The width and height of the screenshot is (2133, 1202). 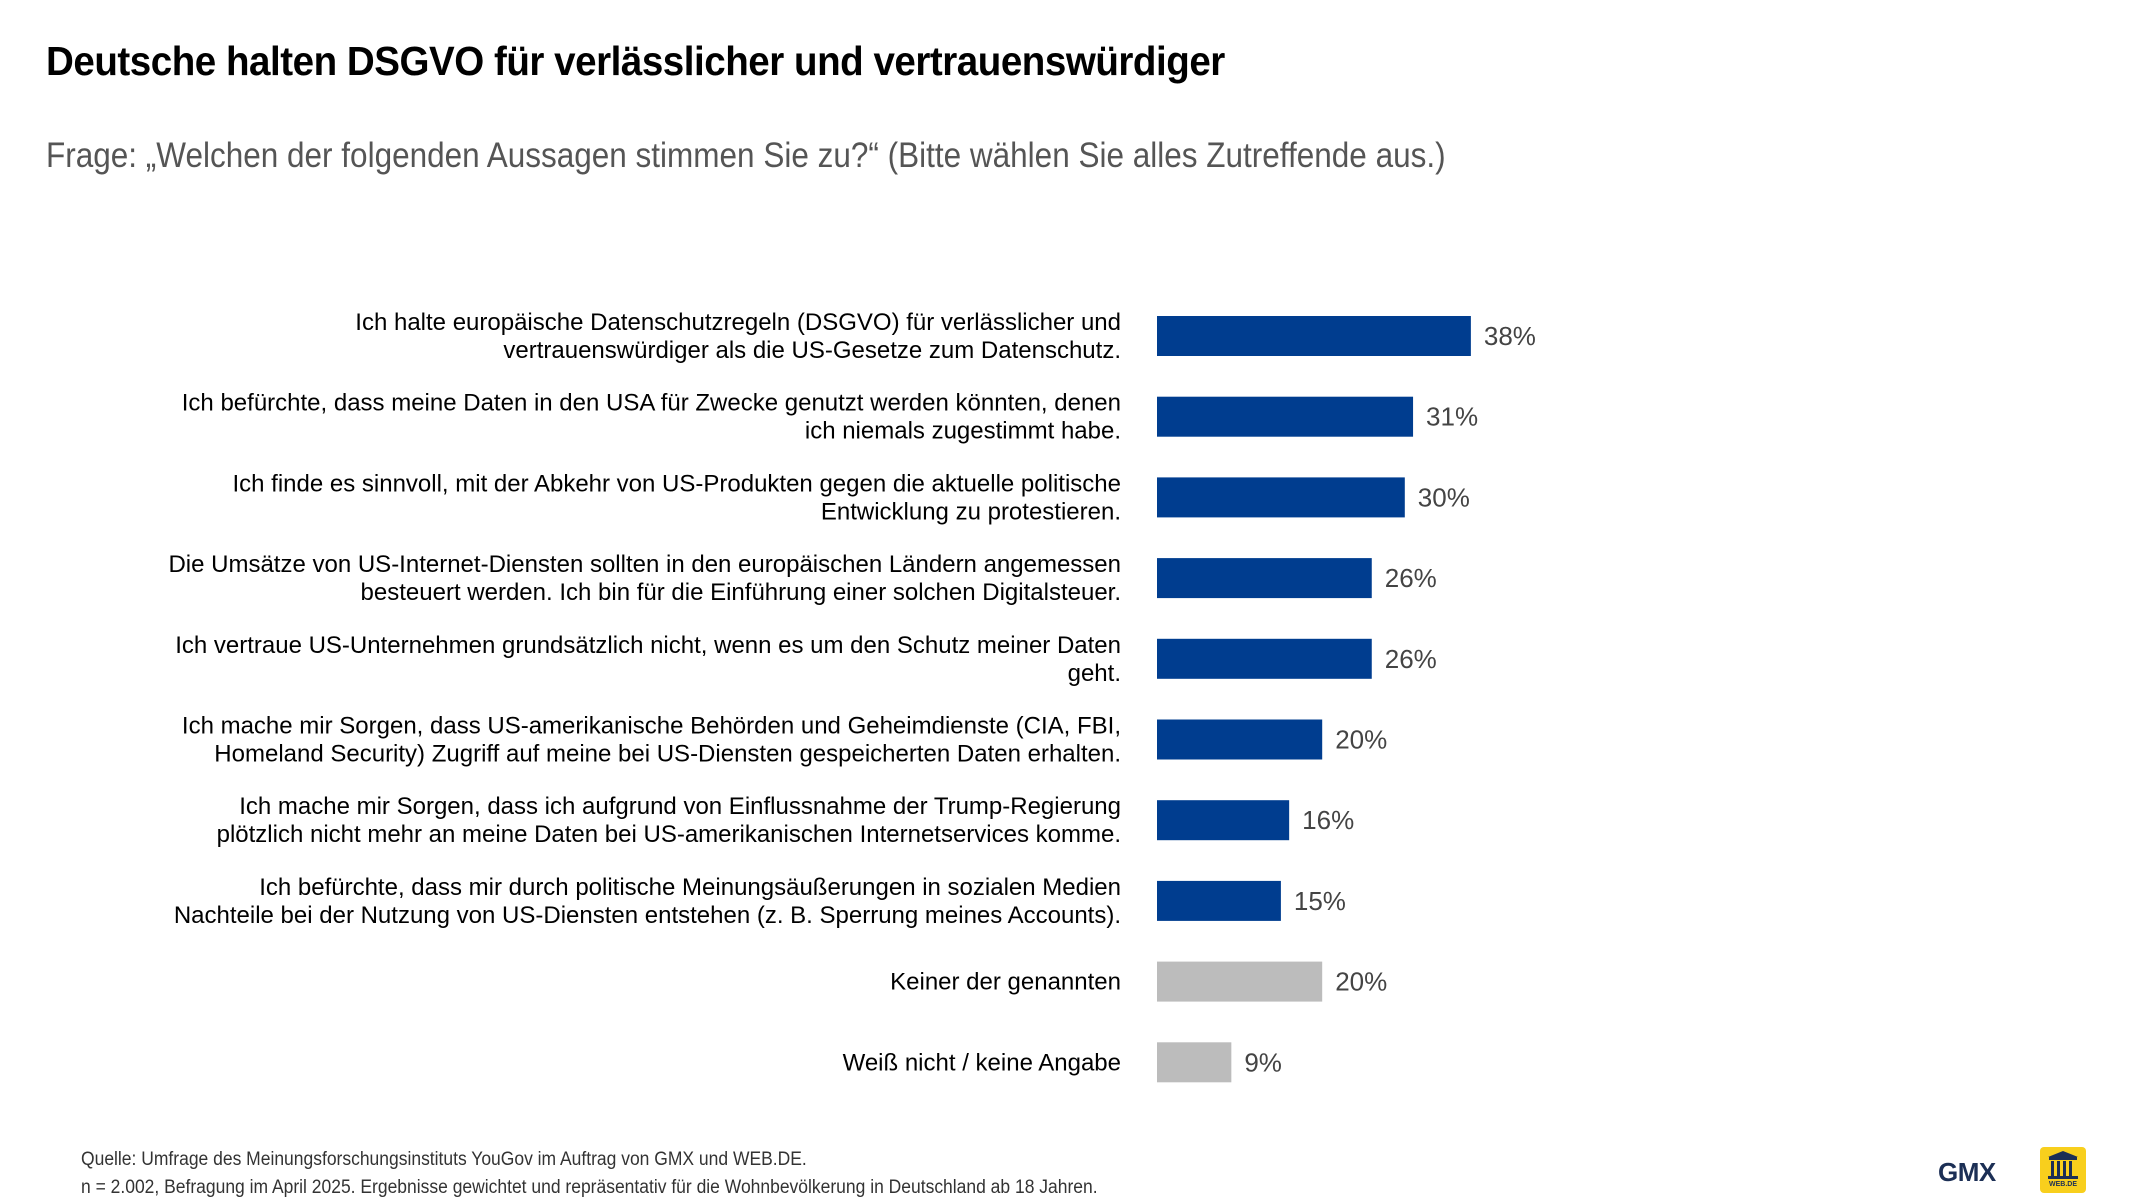 I want to click on category-label-line: Keiner der genannten, so click(x=1005, y=982).